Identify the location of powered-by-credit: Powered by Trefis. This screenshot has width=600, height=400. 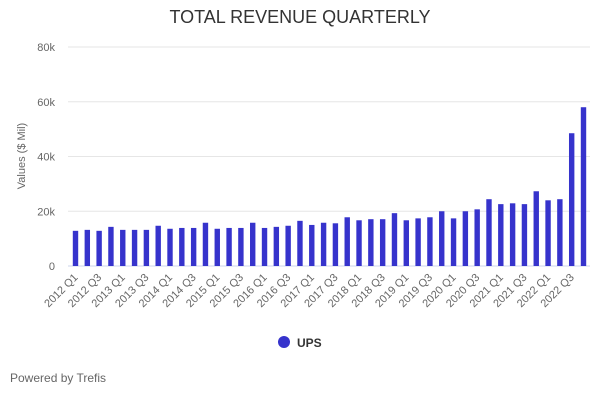
(58, 378).